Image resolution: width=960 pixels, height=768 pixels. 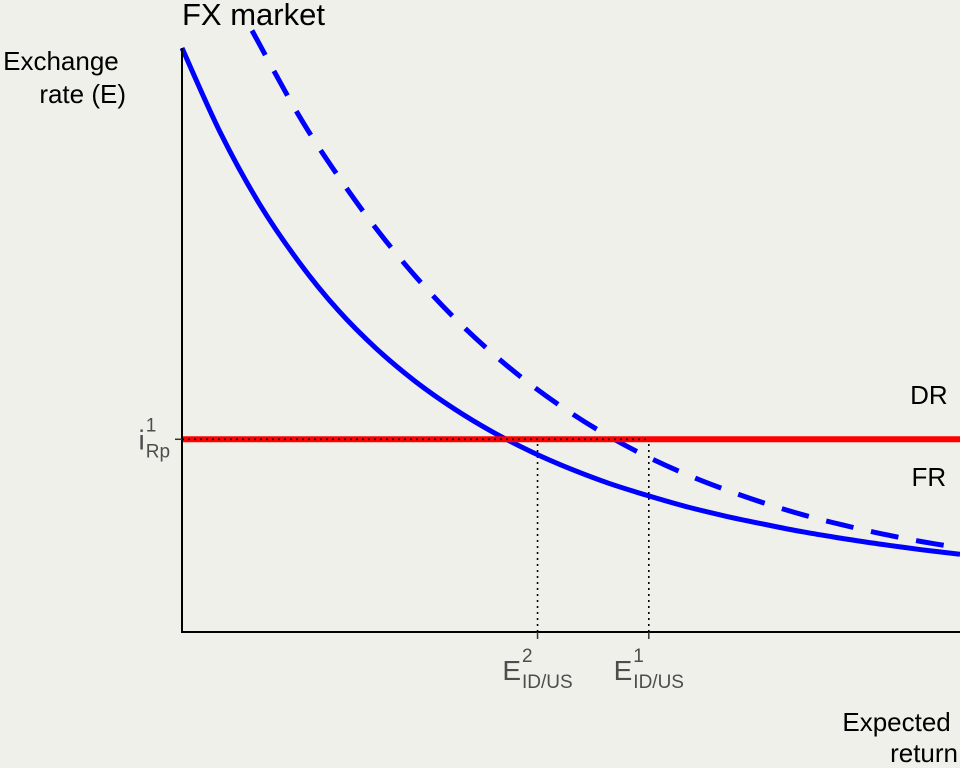 I want to click on x-tick-label-1-superscript: 2, so click(x=527, y=656).